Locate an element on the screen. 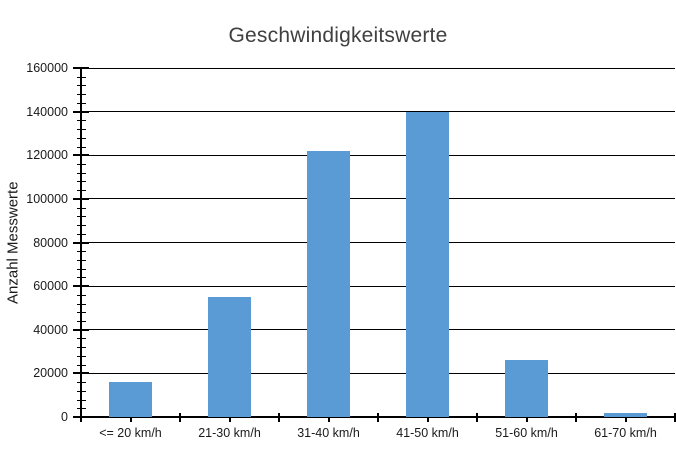 This screenshot has height=451, width=676. x-axis-category-label: 31-40 km/h is located at coordinates (328, 433).